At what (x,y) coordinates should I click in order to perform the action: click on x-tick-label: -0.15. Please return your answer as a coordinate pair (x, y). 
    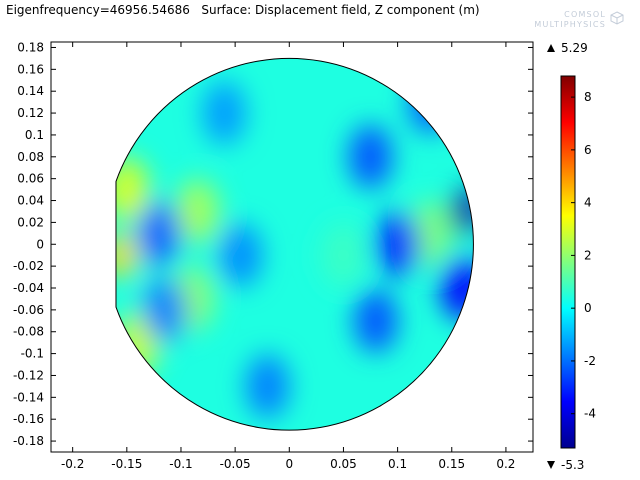
    Looking at the image, I should click on (126, 464).